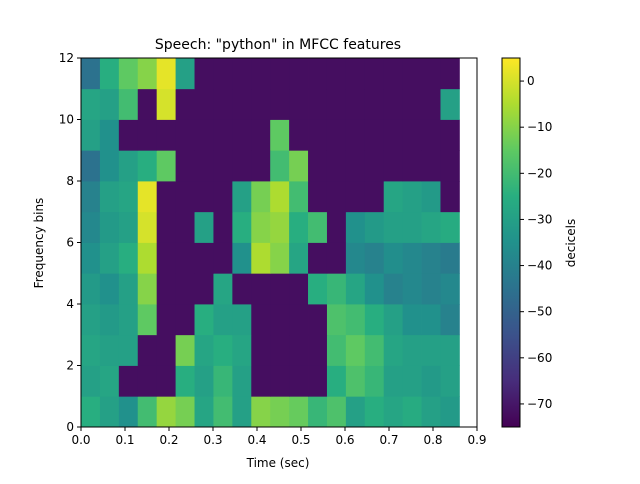  Describe the element at coordinates (539, 404) in the screenshot. I see `colorbar-tick-label: −70` at that location.